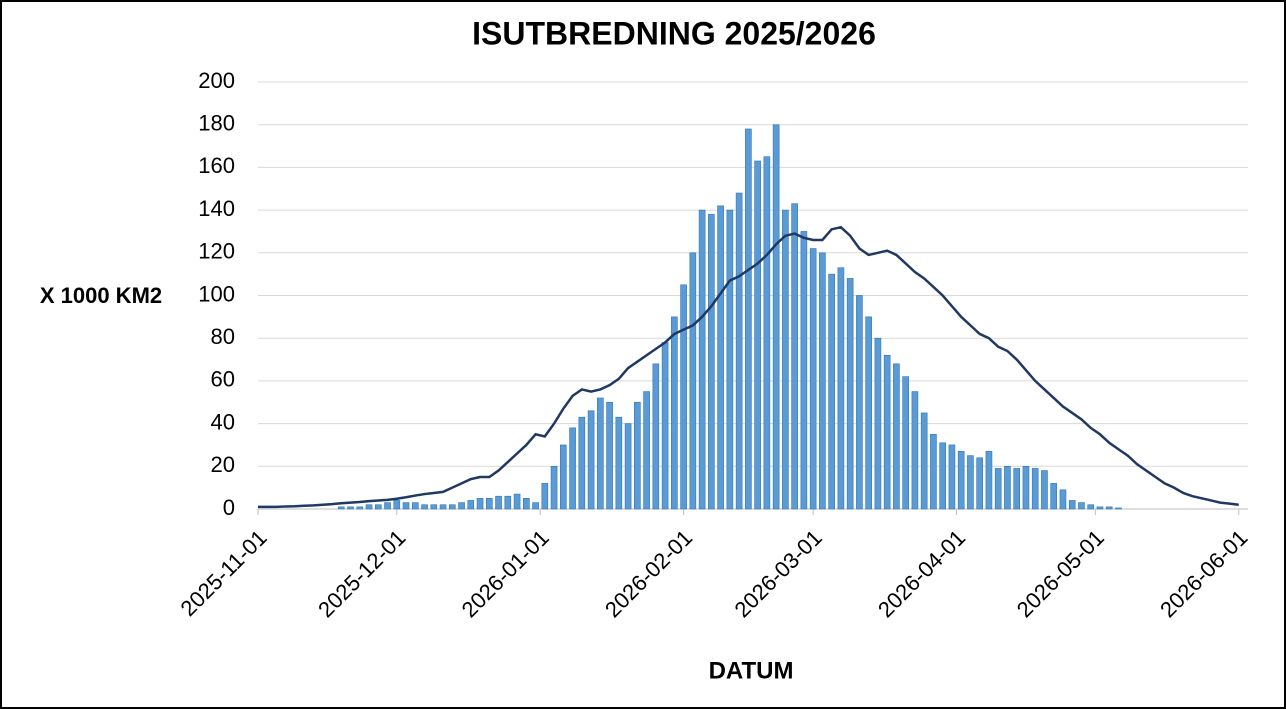 The width and height of the screenshot is (1286, 709). Describe the element at coordinates (216, 123) in the screenshot. I see `y-tick-label: 180` at that location.